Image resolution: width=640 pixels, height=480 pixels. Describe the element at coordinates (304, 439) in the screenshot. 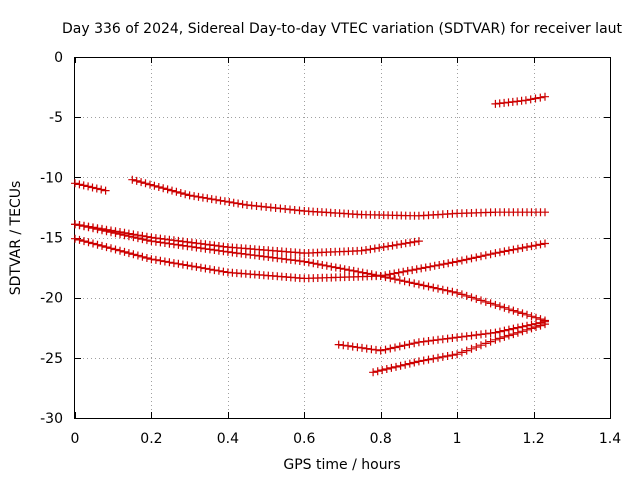

I see `x-tick-label: 0.6` at that location.